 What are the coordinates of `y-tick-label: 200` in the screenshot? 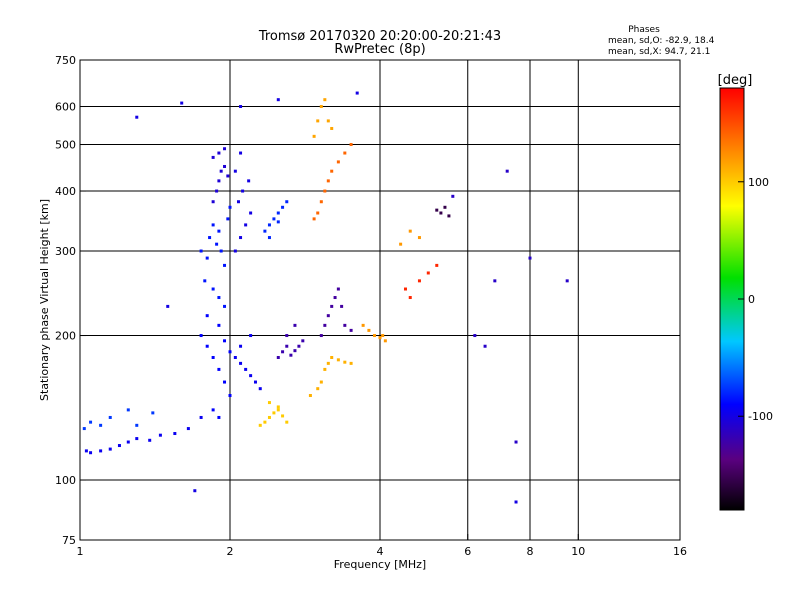 It's located at (65, 336).